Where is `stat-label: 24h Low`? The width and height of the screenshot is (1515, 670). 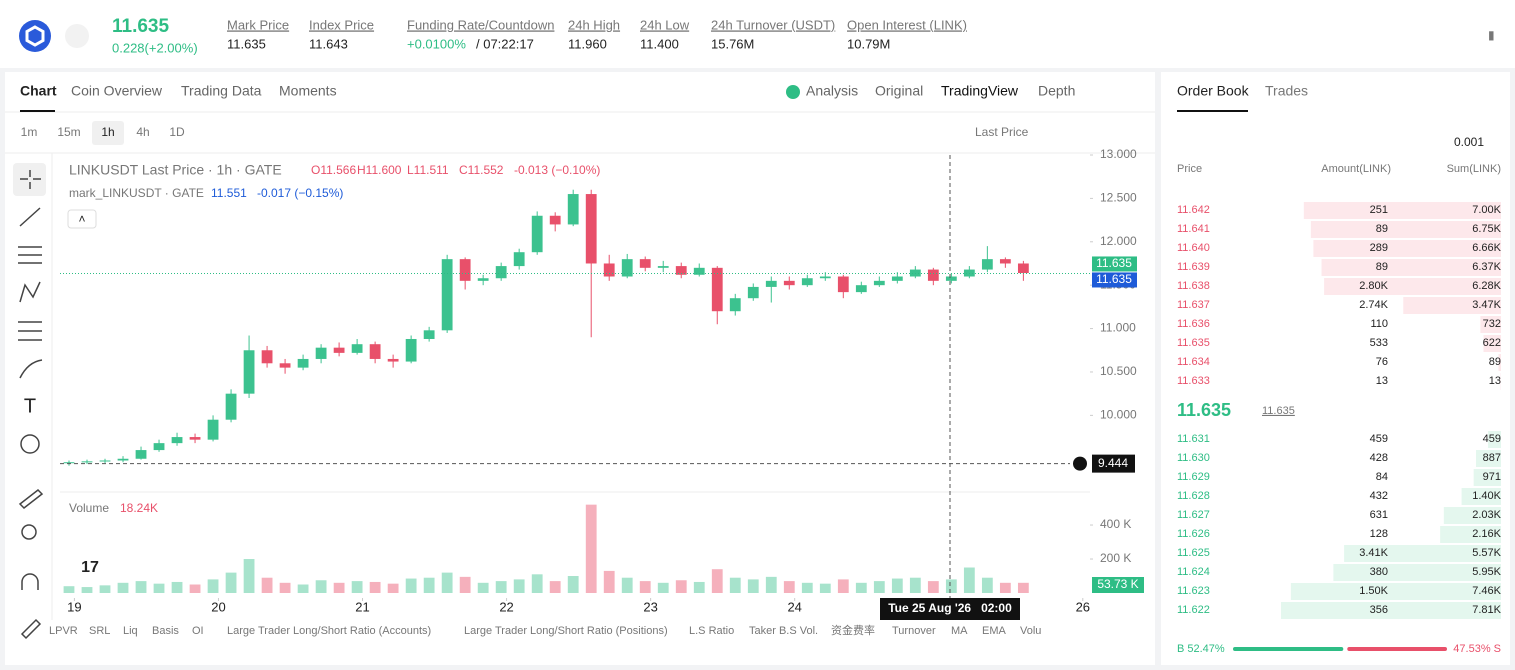
stat-label: 24h Low is located at coordinates (665, 24).